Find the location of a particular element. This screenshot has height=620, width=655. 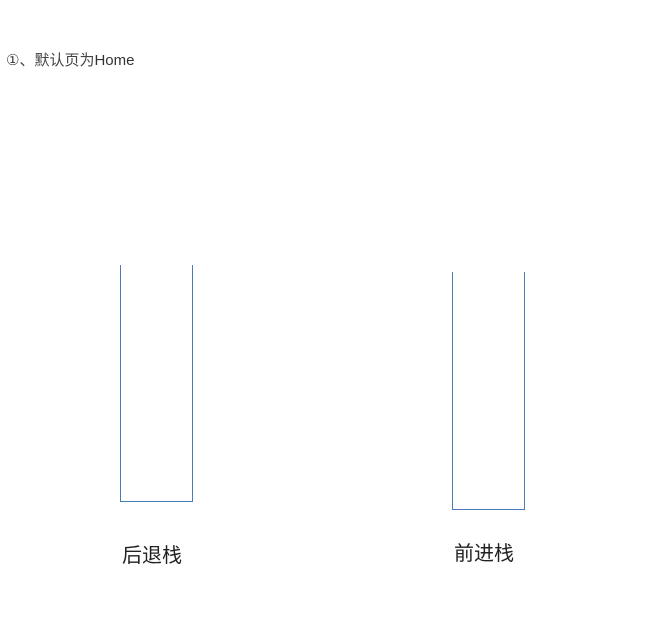

back-stack-container is located at coordinates (156, 383).